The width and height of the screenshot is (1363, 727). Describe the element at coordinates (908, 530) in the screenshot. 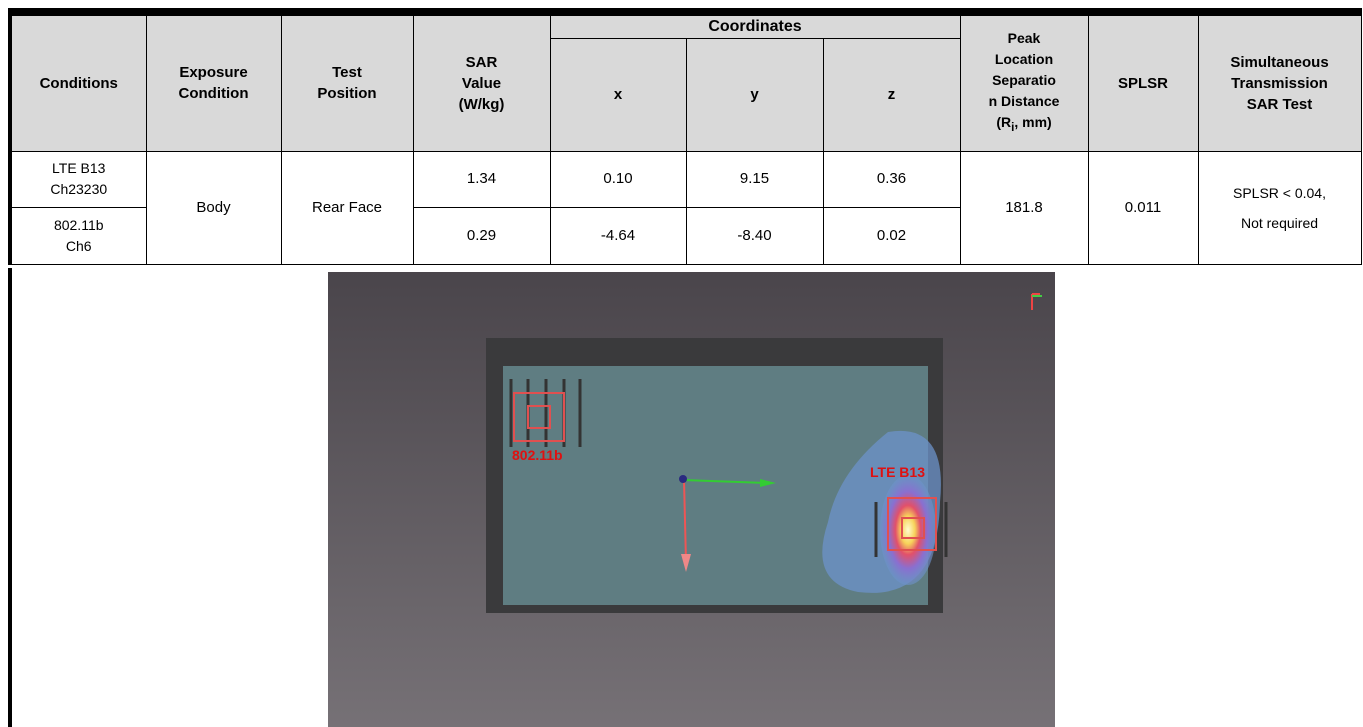

I see `sar-hotspot` at that location.